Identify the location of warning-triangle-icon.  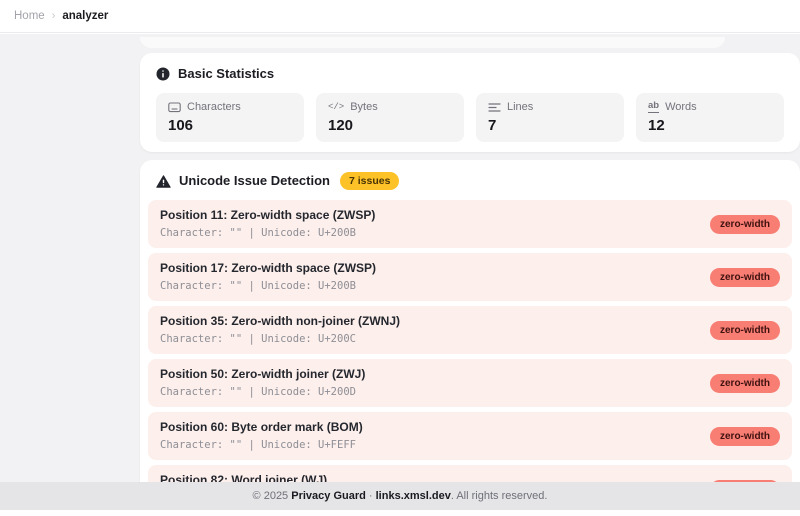
(163, 181).